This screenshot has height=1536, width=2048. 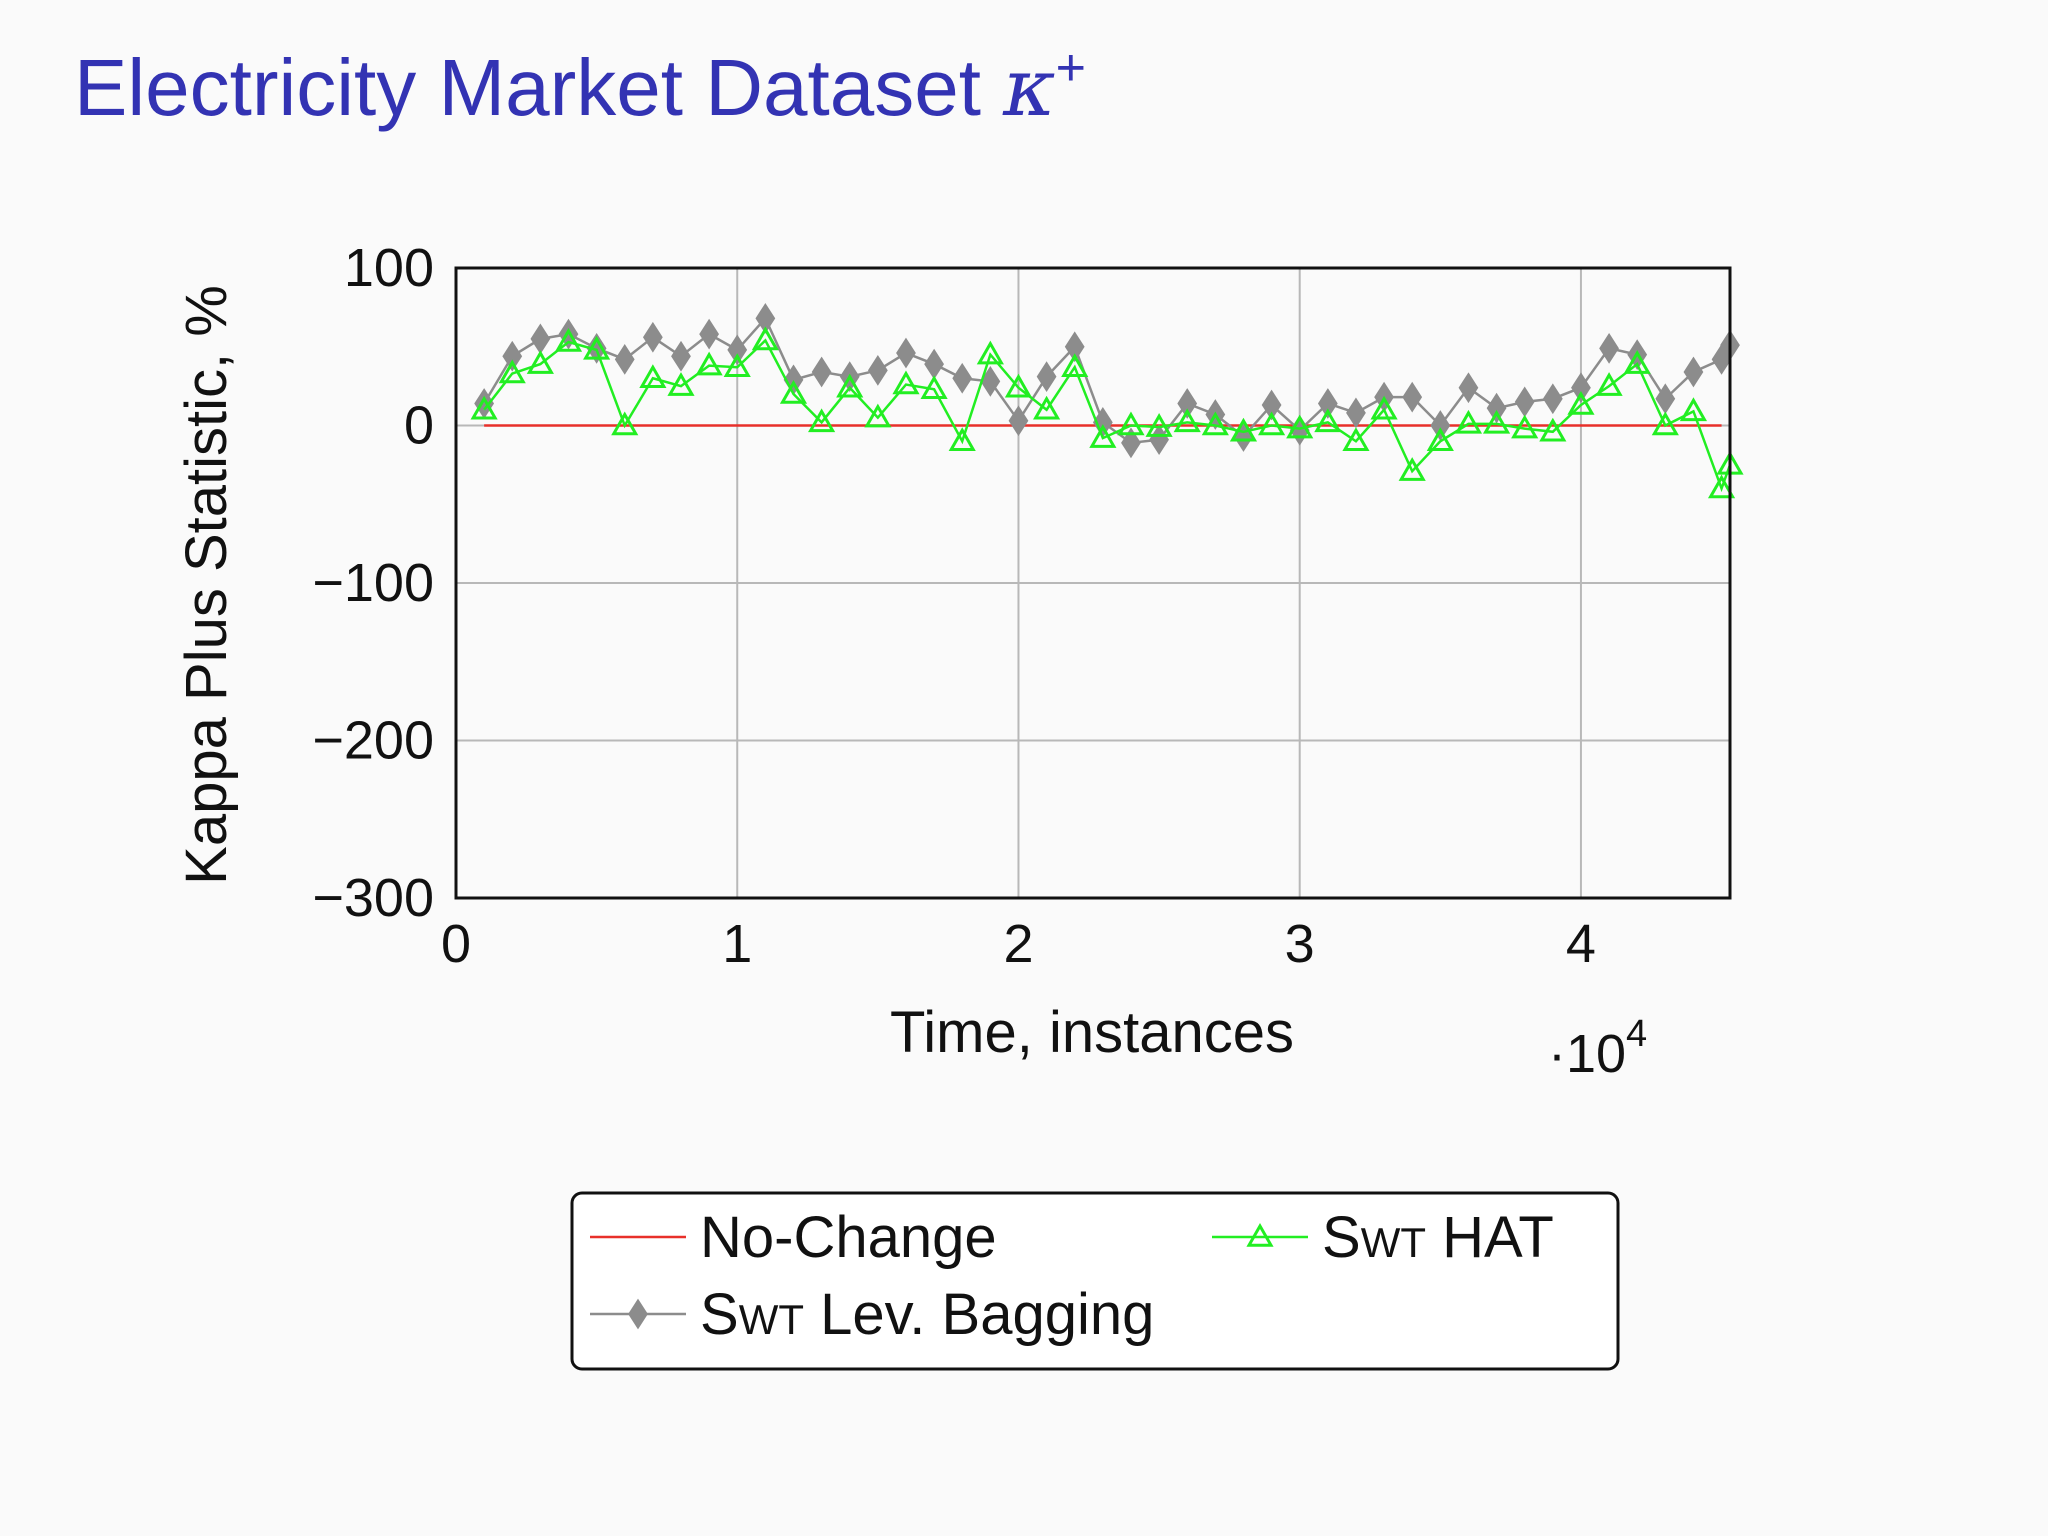 What do you see at coordinates (1260, 1234) in the screenshot?
I see `legend-marker-swt-hat` at bounding box center [1260, 1234].